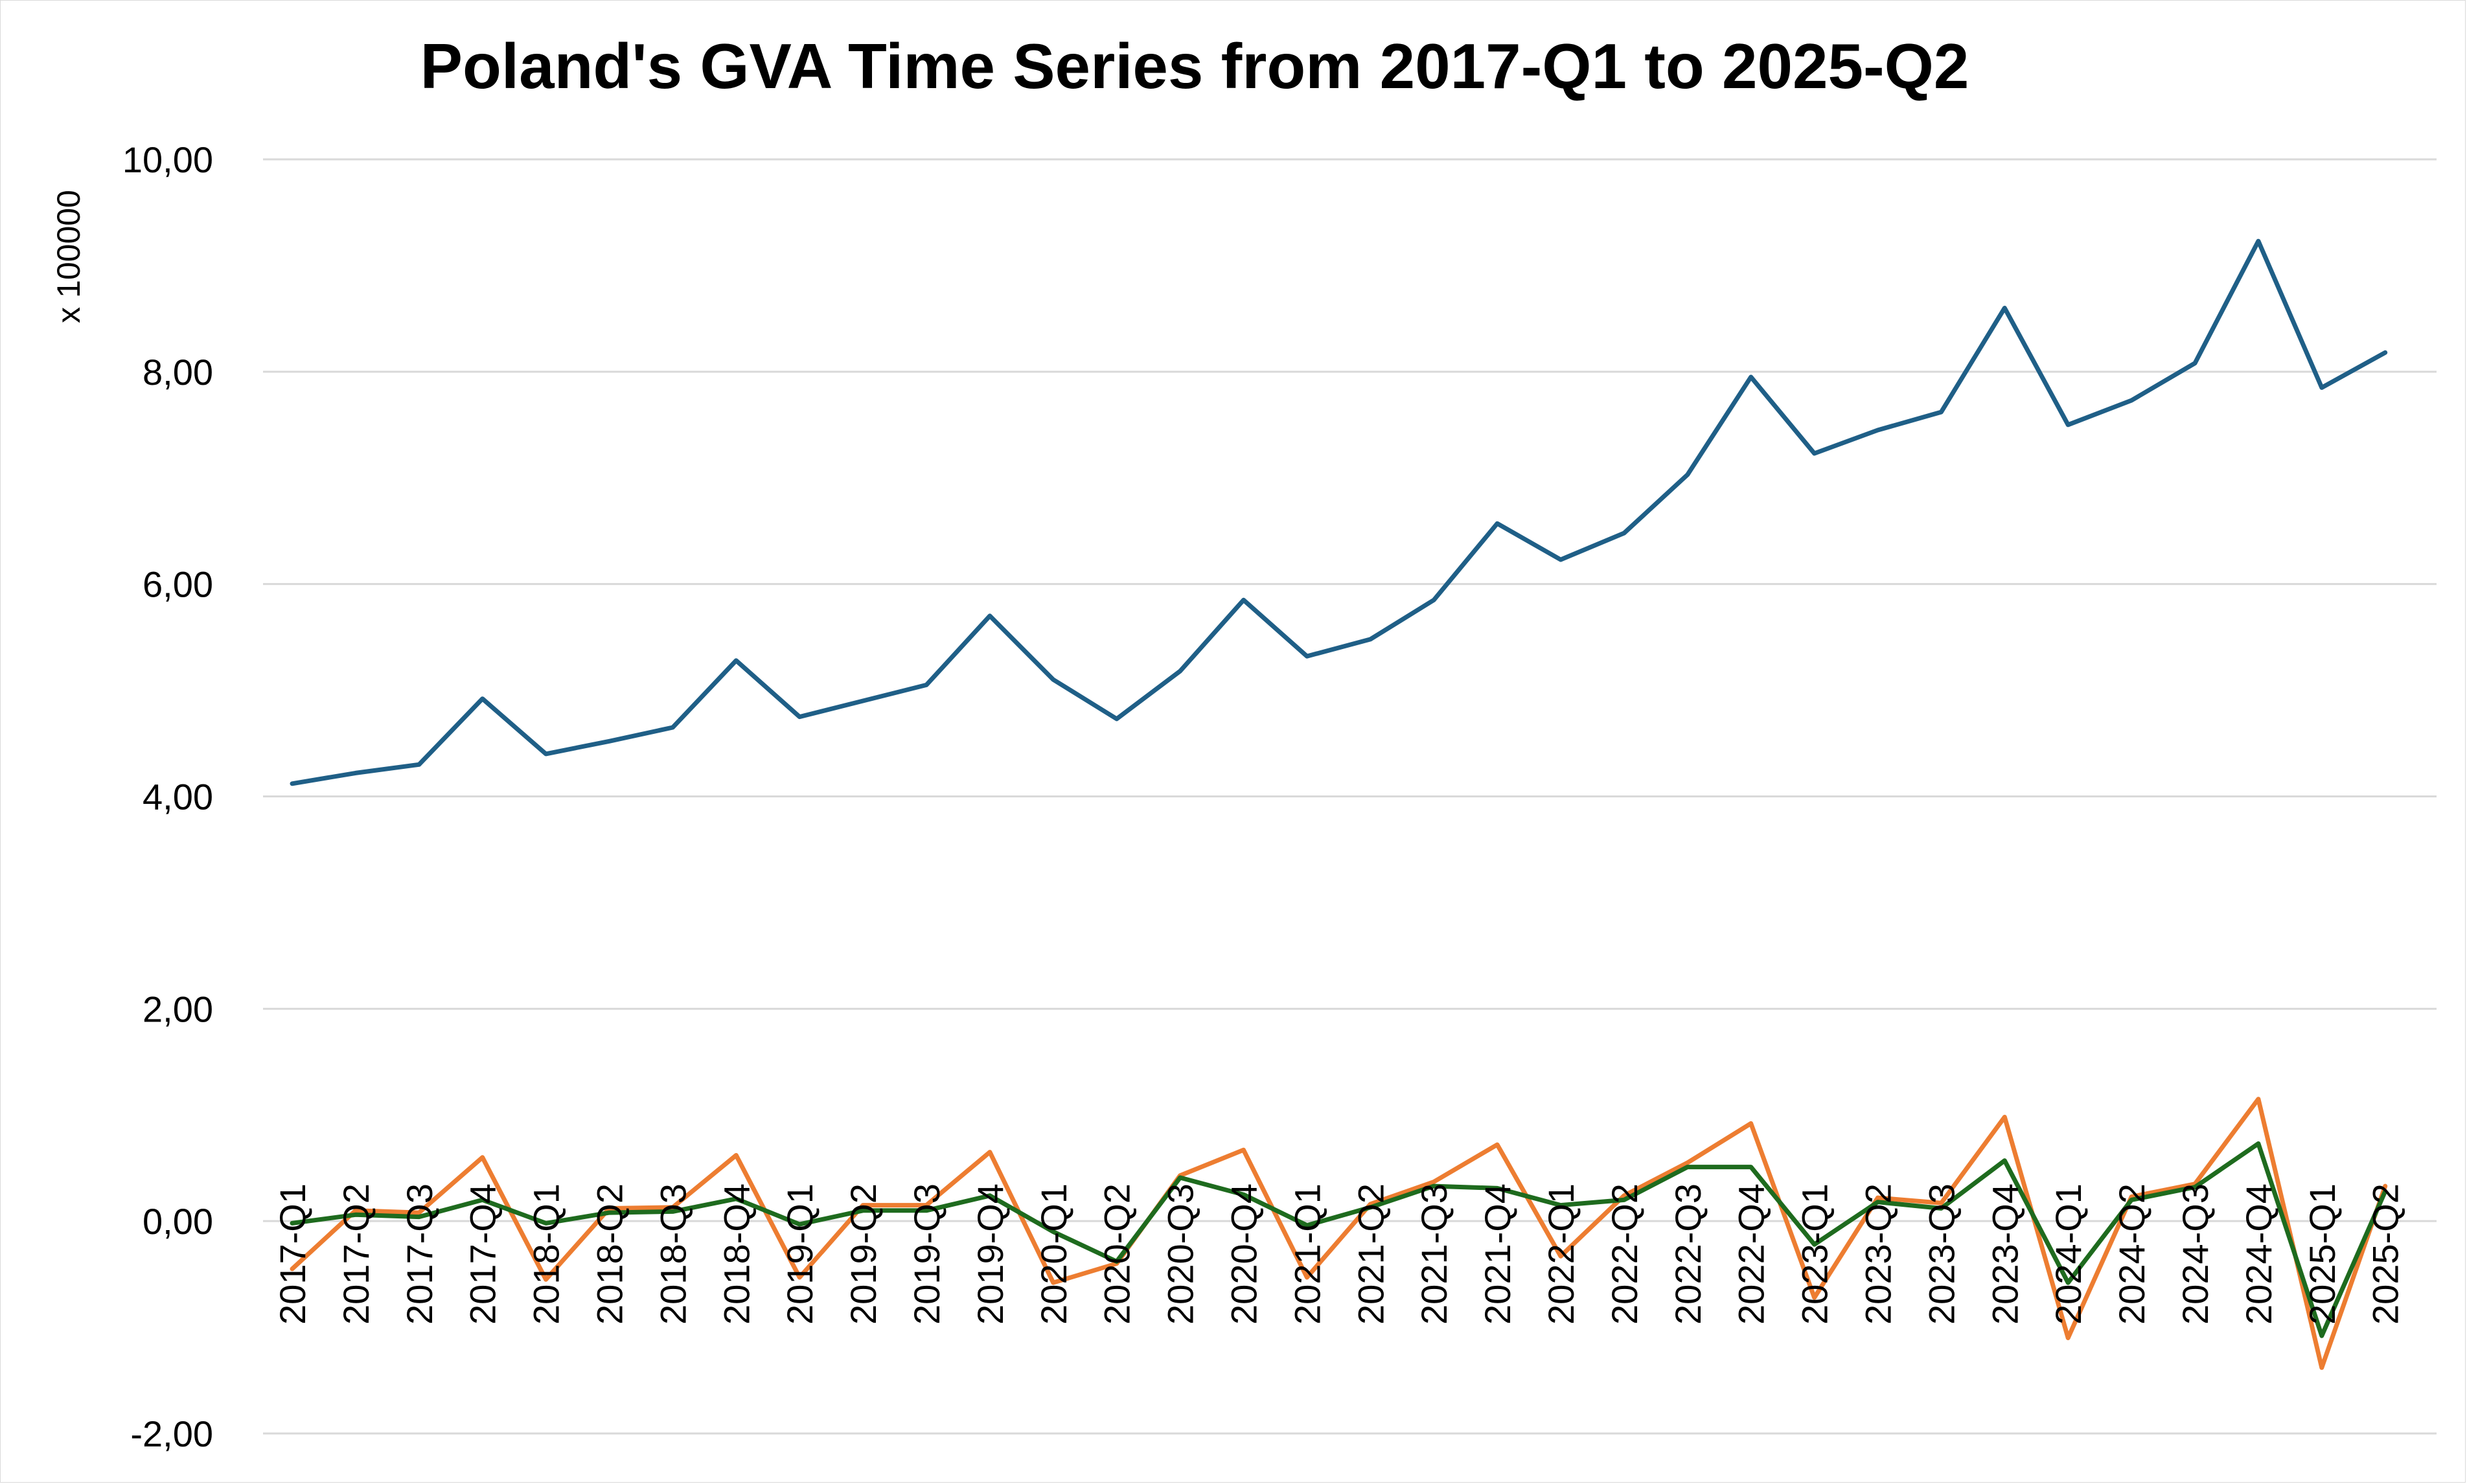  I want to click on x-tick-label: 2022-Q3, so click(1688, 1254).